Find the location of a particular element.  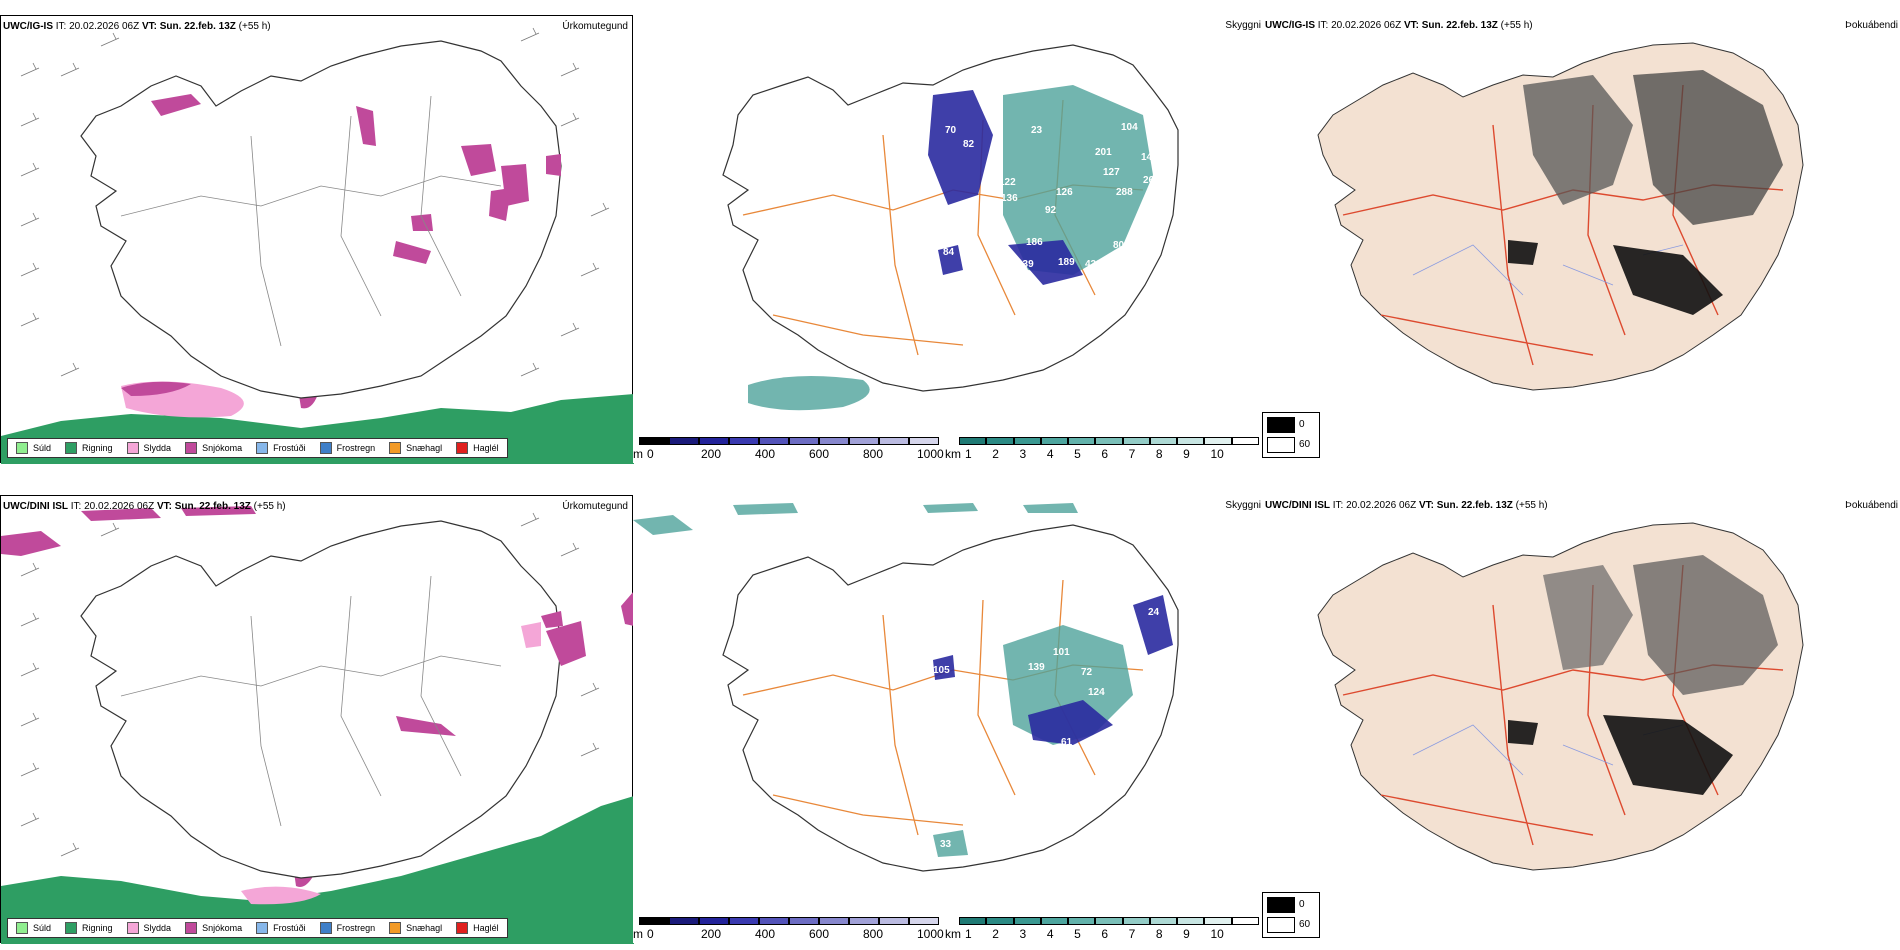

depth-label: 80 is located at coordinates (1119, 245).